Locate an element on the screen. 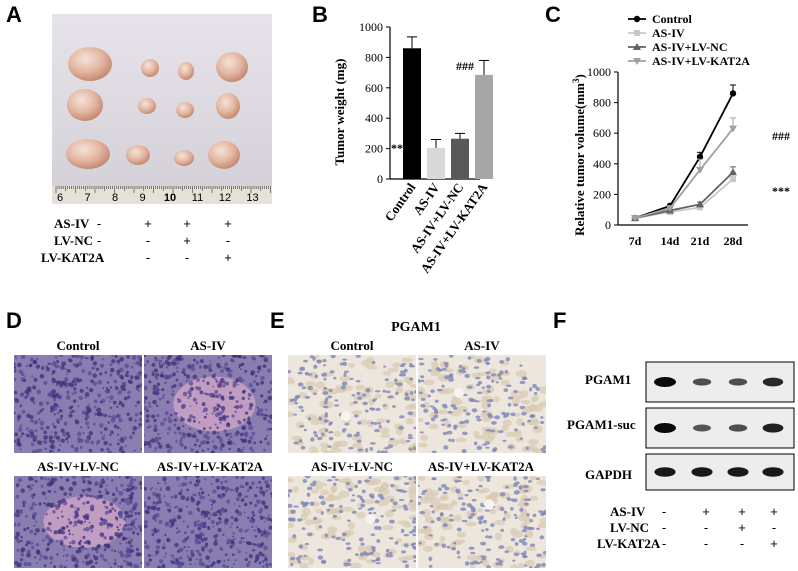 This screenshot has height=571, width=798. b-significance-asterisks: *** is located at coordinates (400, 148).